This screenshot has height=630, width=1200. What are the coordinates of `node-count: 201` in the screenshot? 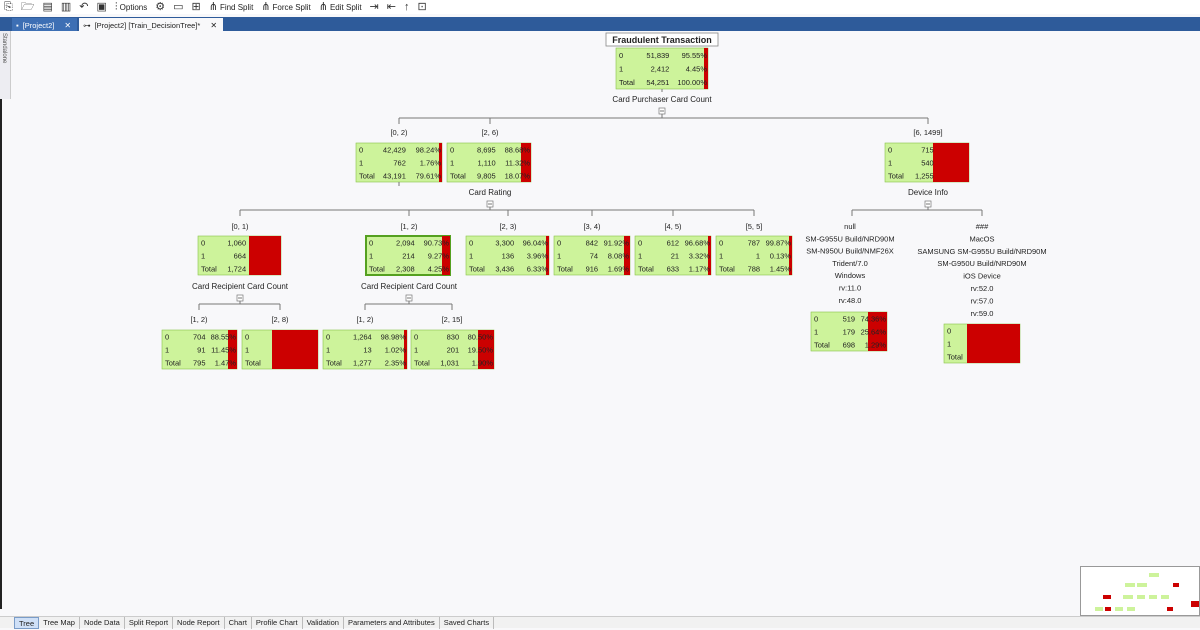 It's located at (453, 349).